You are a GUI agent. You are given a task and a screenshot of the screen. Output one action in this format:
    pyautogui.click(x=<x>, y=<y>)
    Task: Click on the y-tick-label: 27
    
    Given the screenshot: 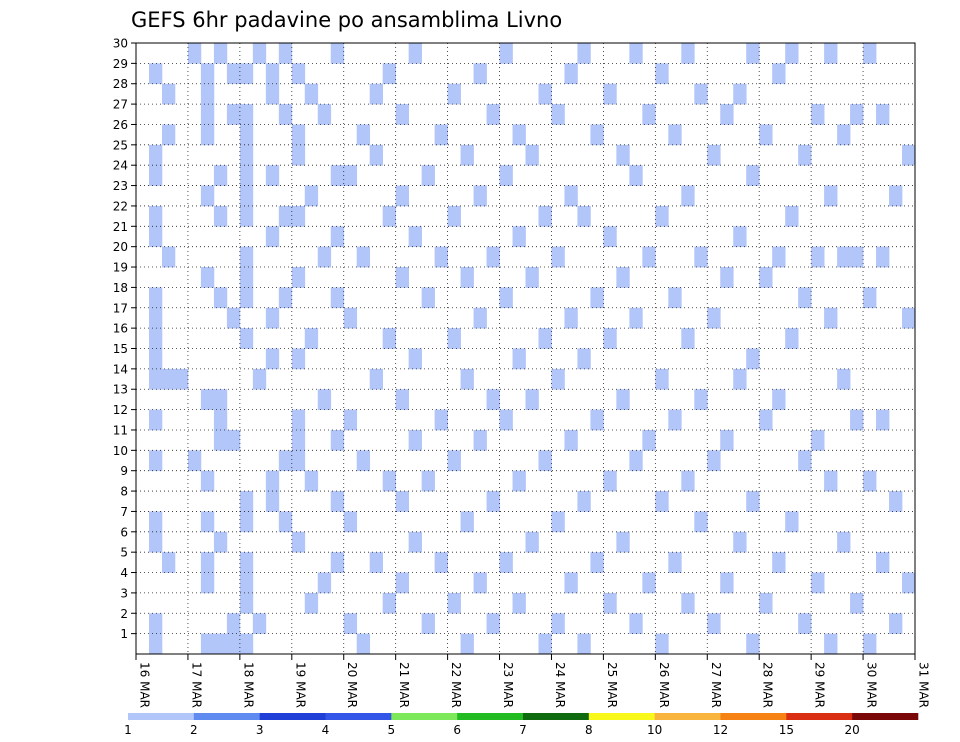 What is the action you would take?
    pyautogui.click(x=120, y=105)
    